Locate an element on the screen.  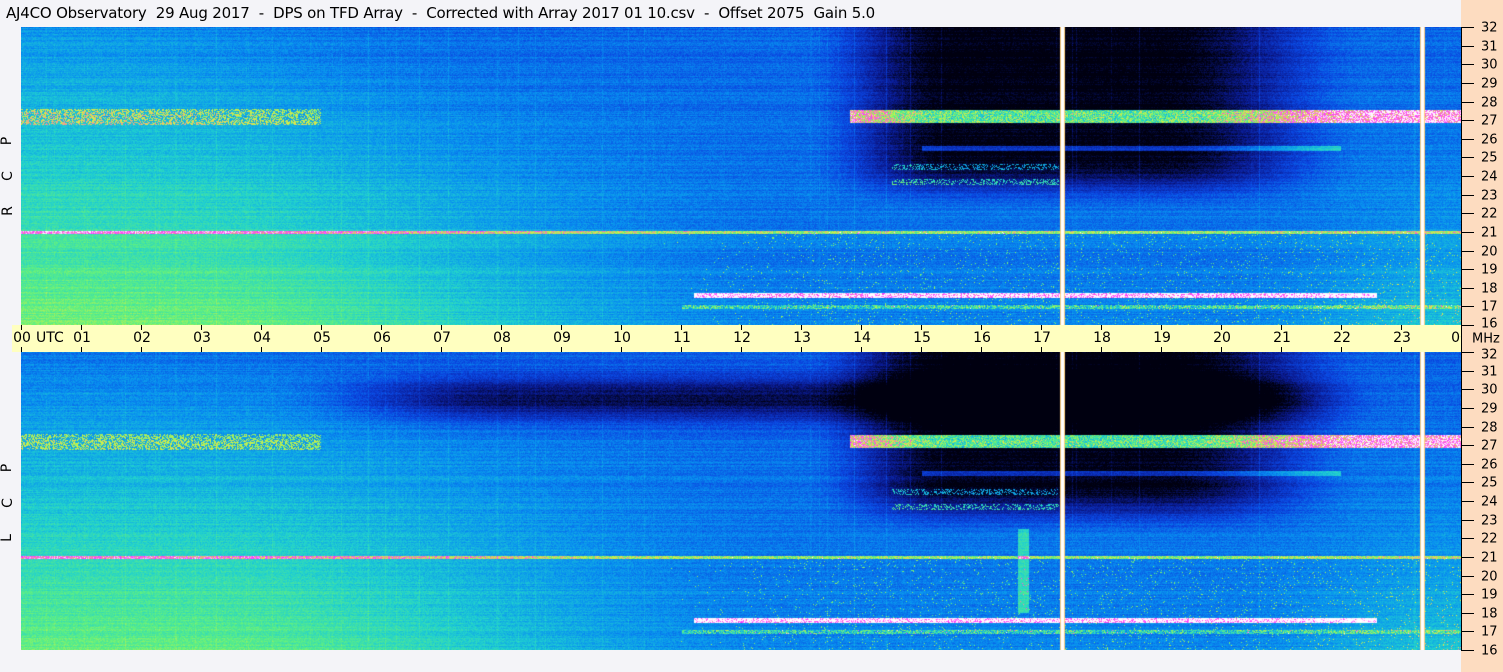
frequency-tick-label: 30 is located at coordinates (1489, 390).